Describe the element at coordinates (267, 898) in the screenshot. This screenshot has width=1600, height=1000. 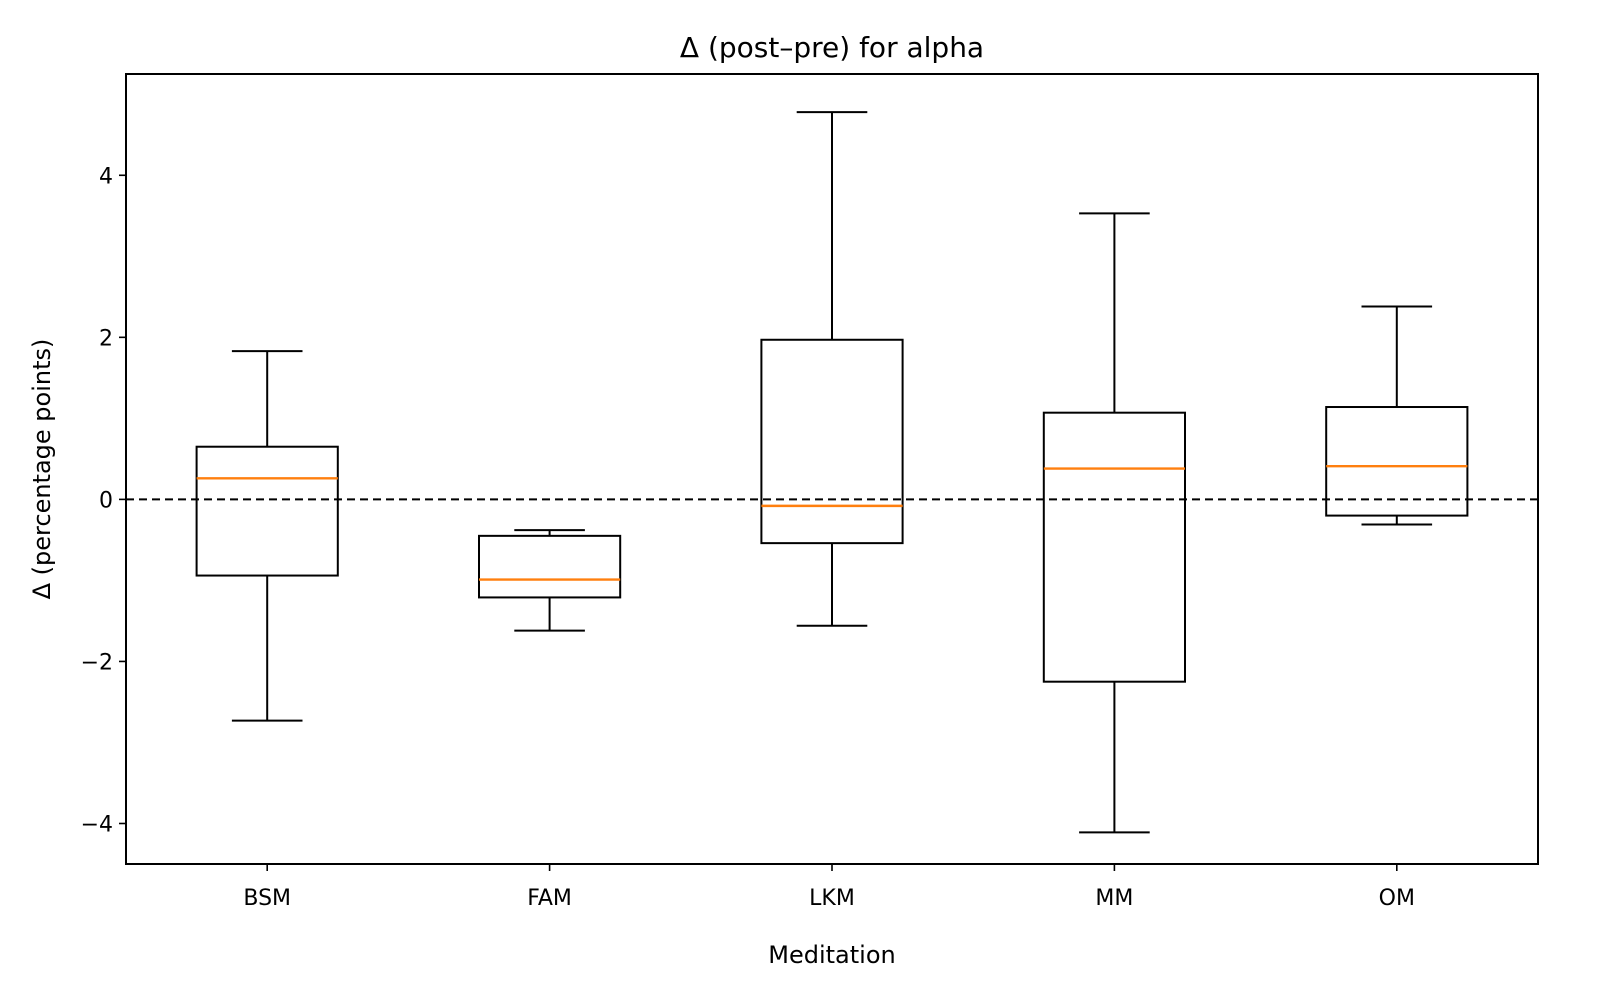
I see `x-tick-label: BSM` at that location.